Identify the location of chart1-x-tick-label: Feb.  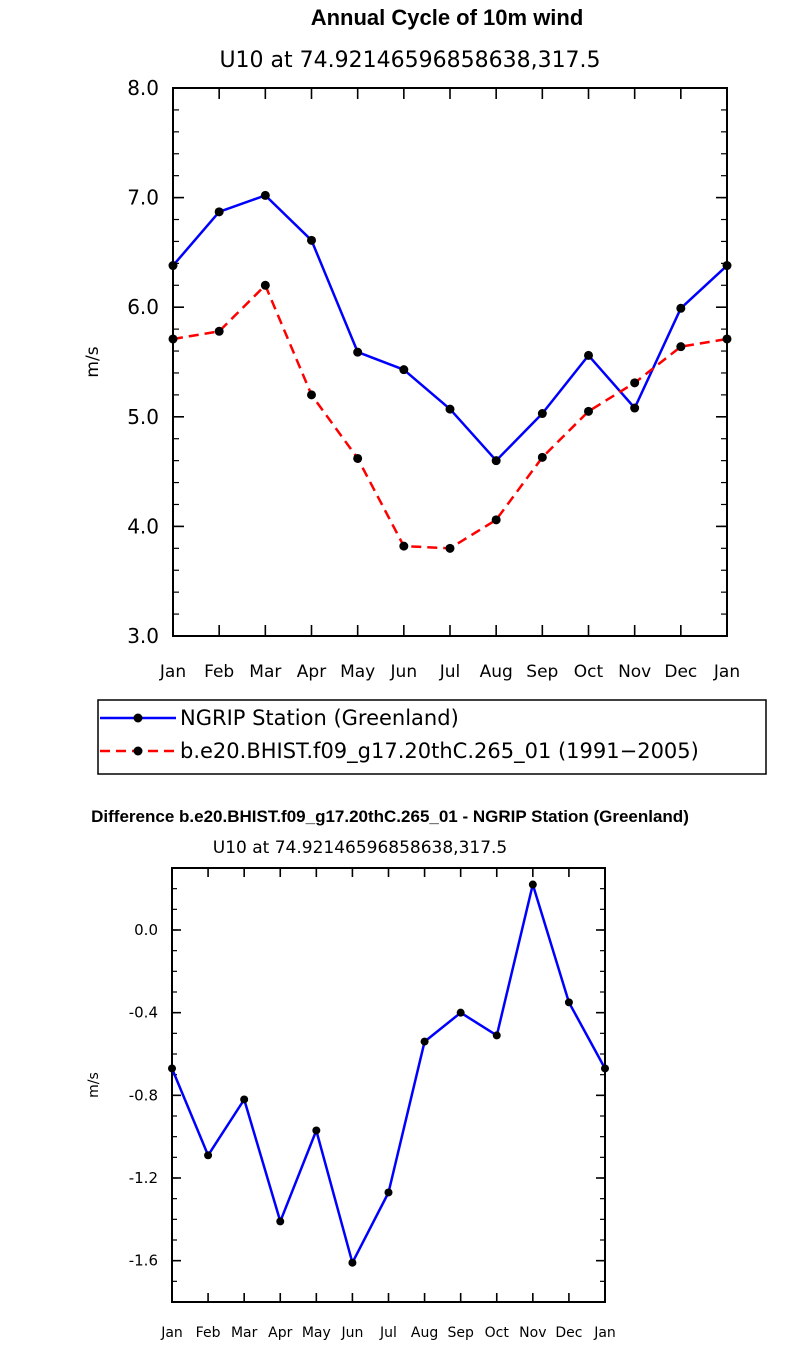
(219, 672).